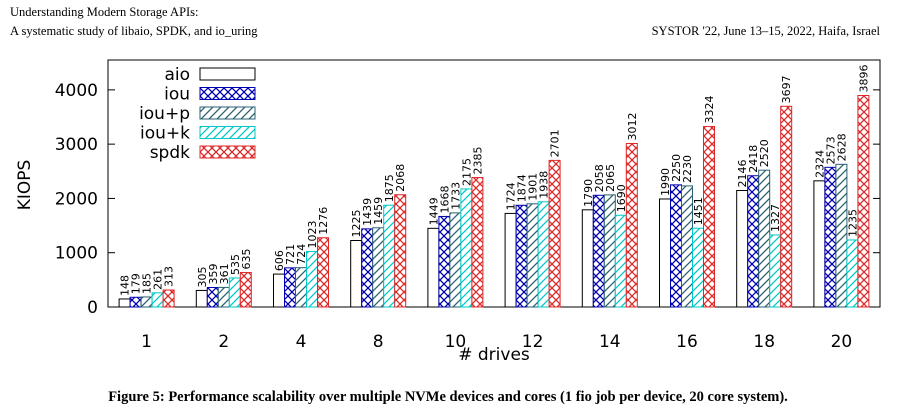 This screenshot has width=897, height=413. What do you see at coordinates (830, 150) in the screenshot?
I see `value-label: 2573` at bounding box center [830, 150].